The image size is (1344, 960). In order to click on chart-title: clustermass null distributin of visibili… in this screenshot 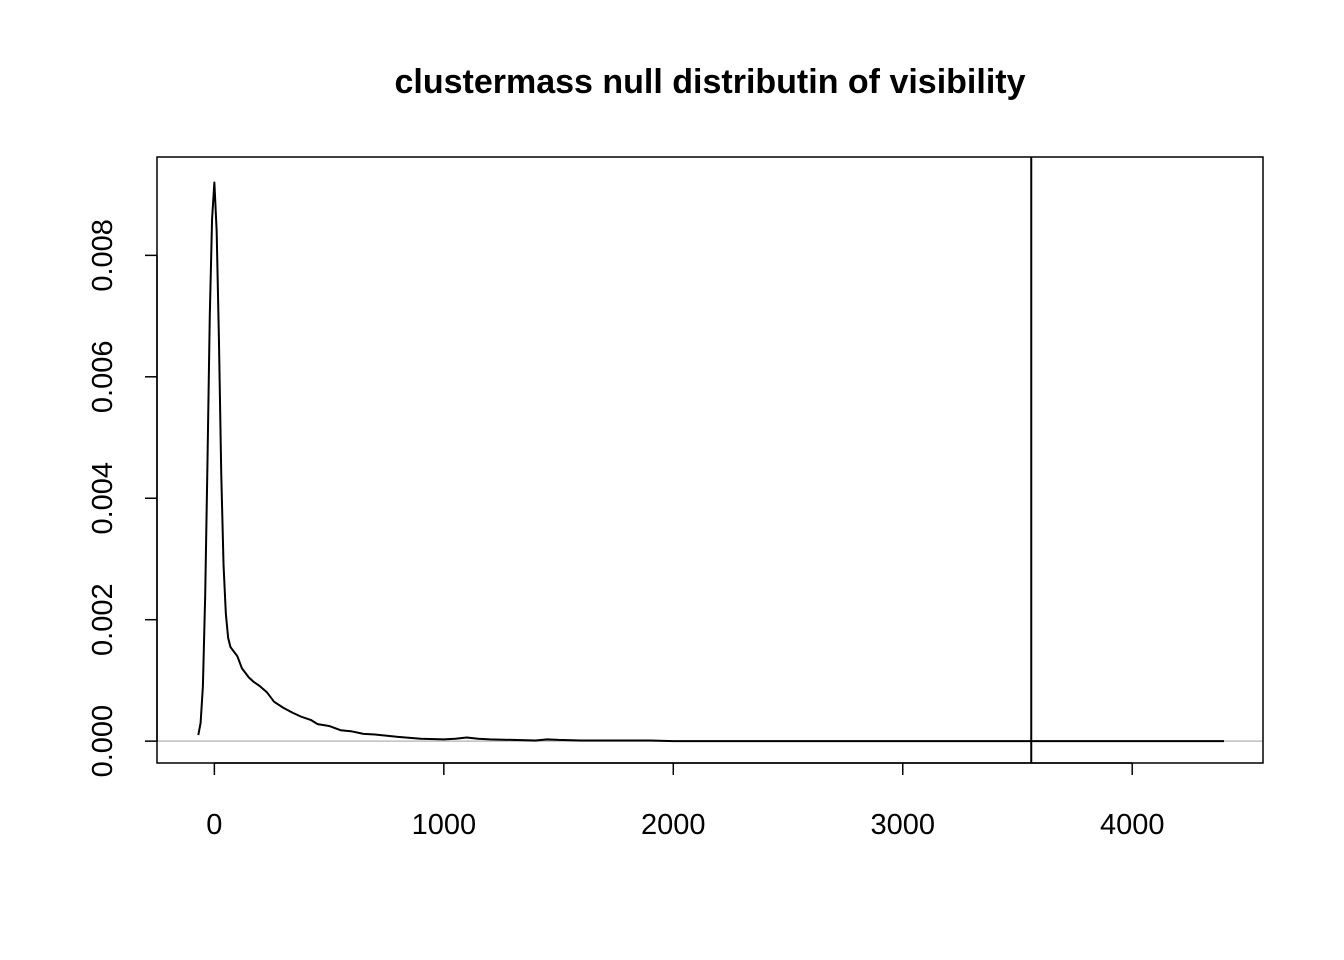, I will do `click(709, 82)`.